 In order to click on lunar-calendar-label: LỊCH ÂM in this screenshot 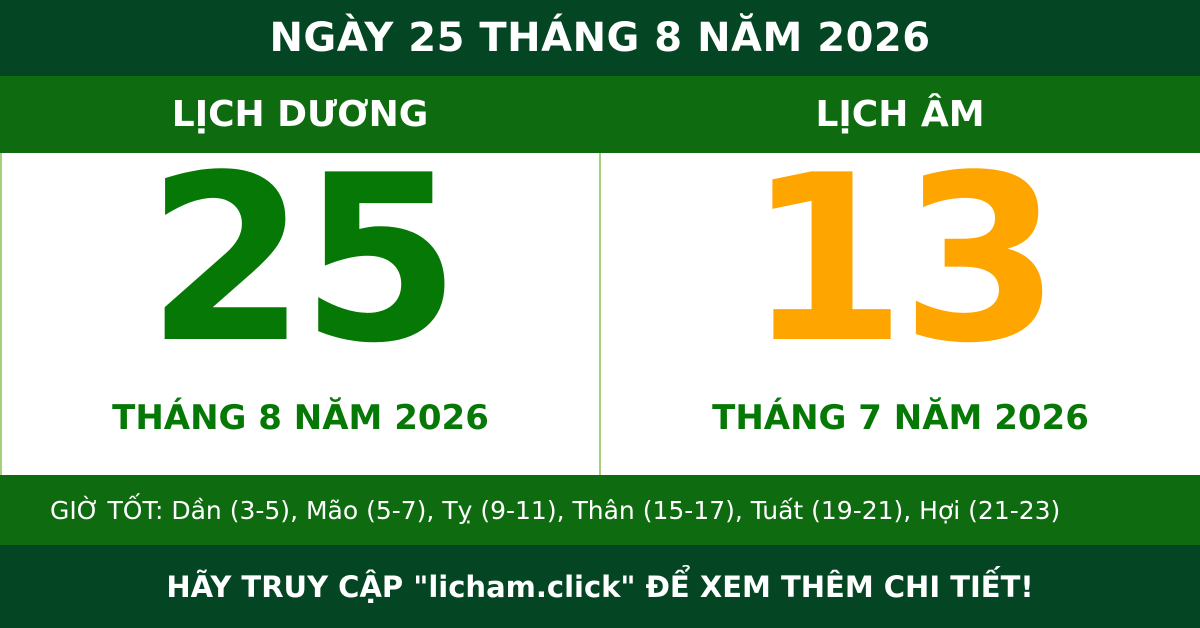, I will do `click(900, 114)`.